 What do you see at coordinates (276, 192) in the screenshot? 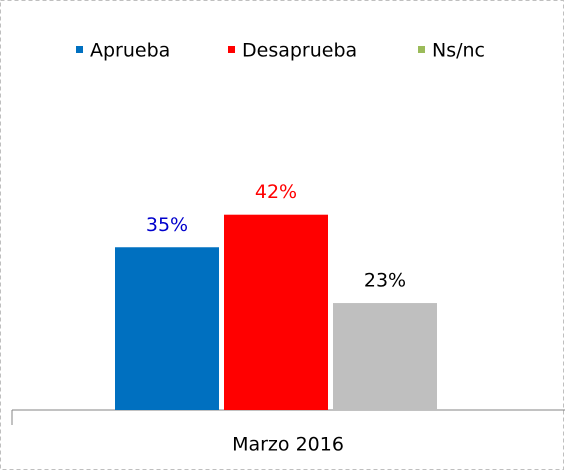
I see `data-label: 42%` at bounding box center [276, 192].